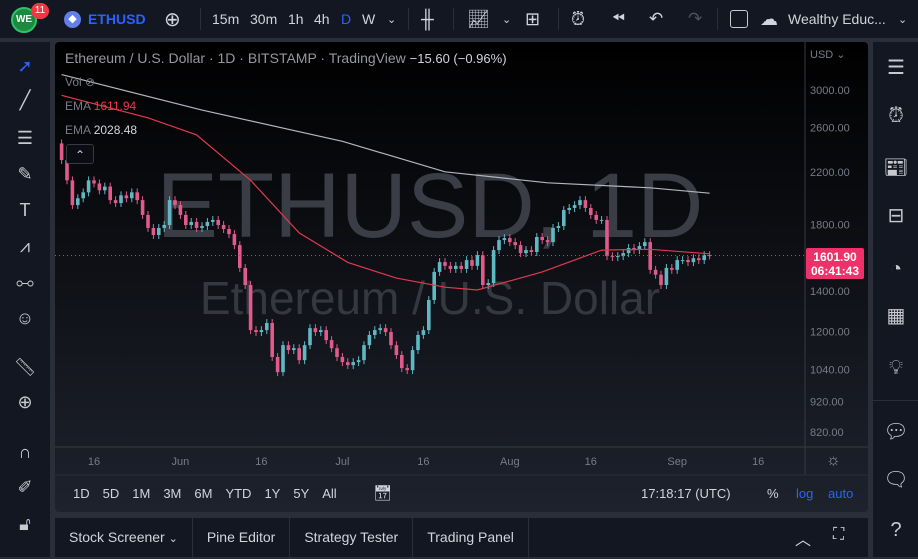 The height and width of the screenshot is (559, 918). Describe the element at coordinates (25, 66) in the screenshot. I see `cursor-icon: ➚` at that location.